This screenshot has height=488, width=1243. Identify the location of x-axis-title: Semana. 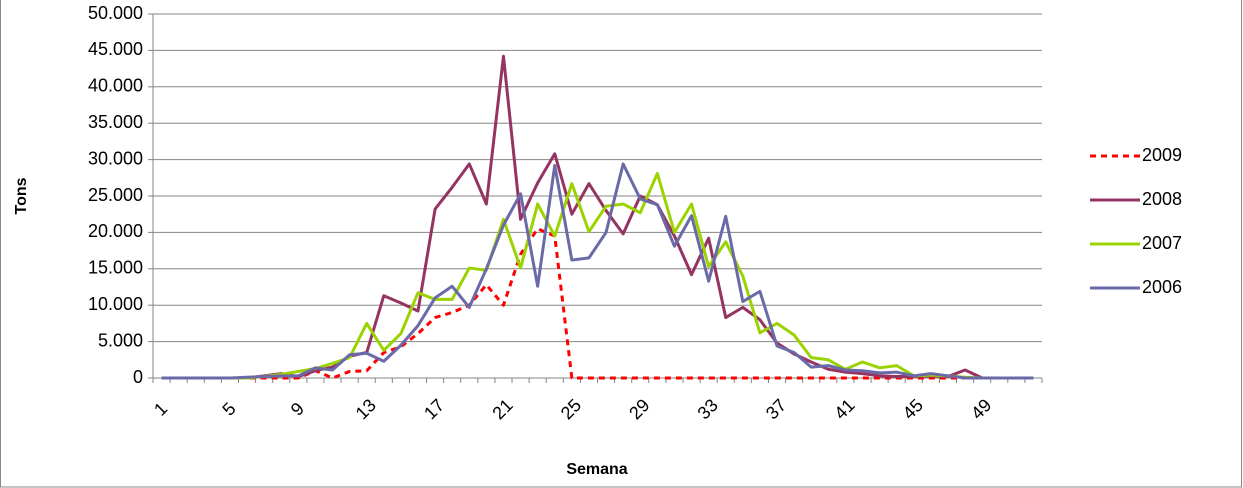
(596, 469).